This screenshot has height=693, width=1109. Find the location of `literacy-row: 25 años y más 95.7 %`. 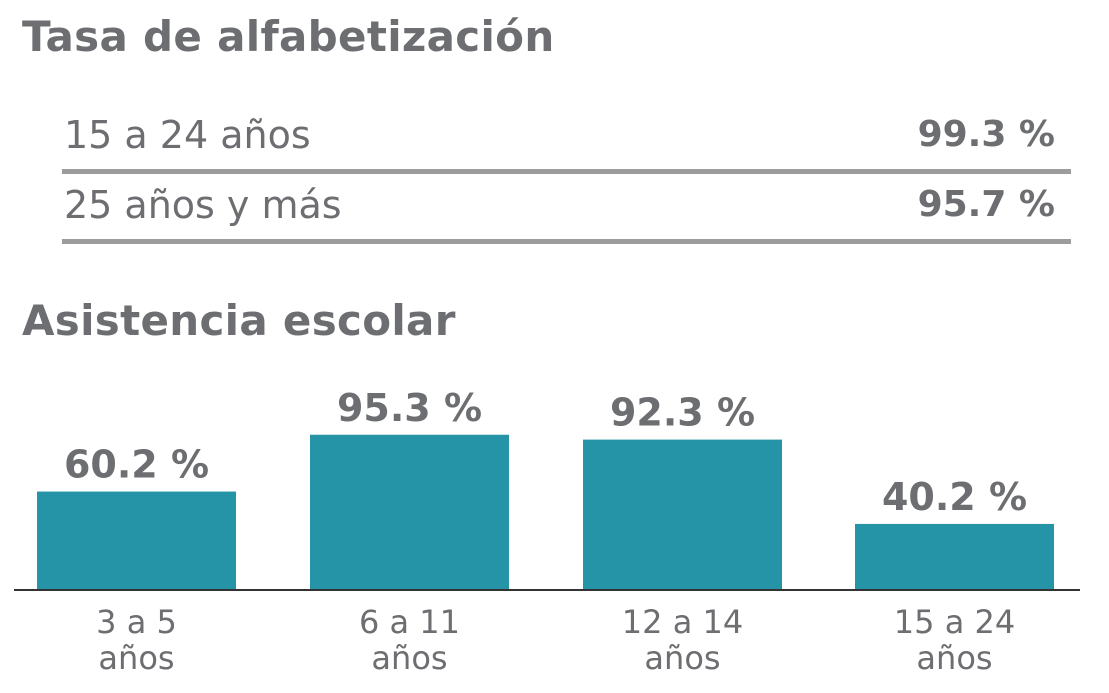

literacy-row: 25 años y más 95.7 % is located at coordinates (566, 209).